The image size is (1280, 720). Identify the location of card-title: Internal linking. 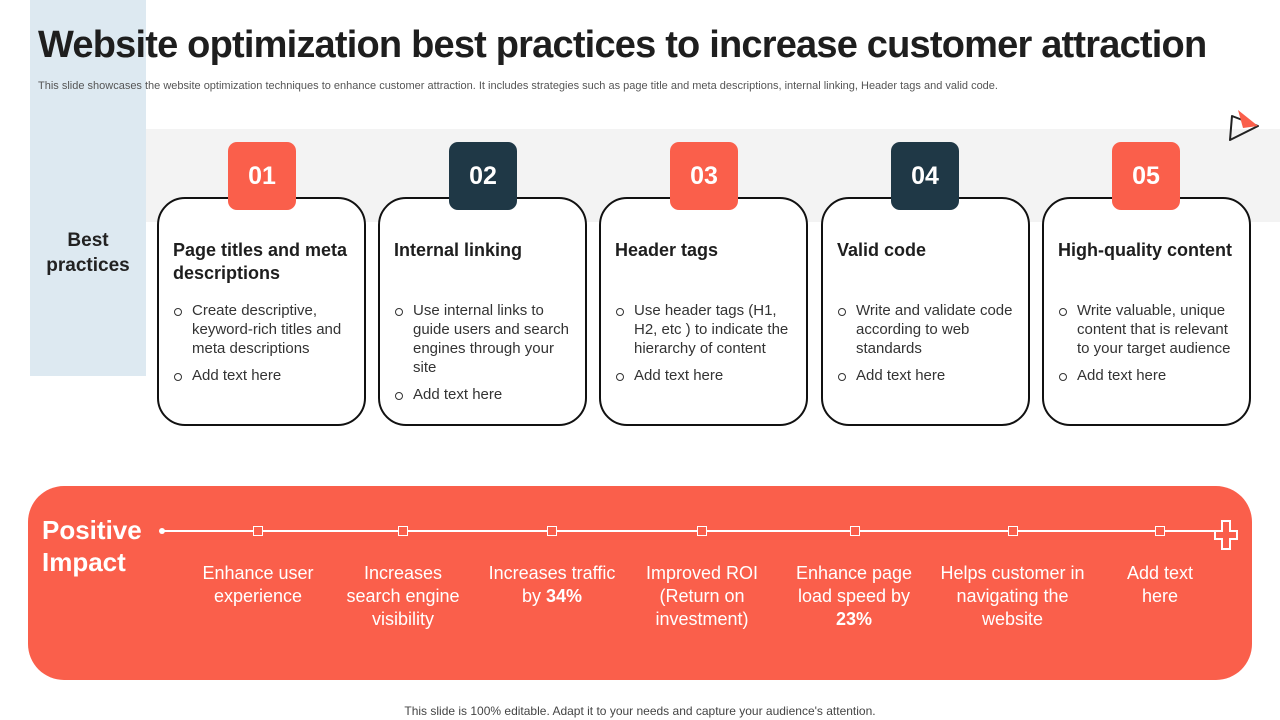
(458, 250).